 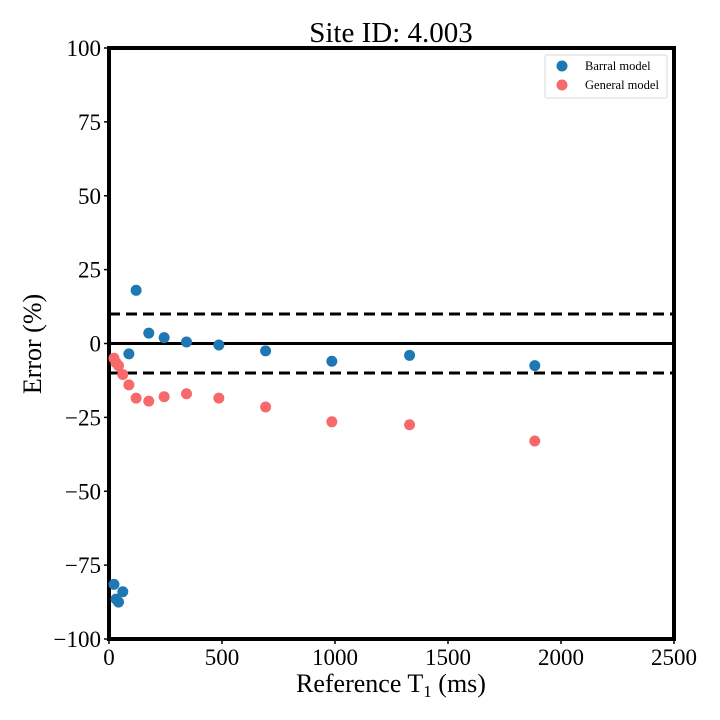 What do you see at coordinates (561, 657) in the screenshot?
I see `x-tick-label: 2000` at bounding box center [561, 657].